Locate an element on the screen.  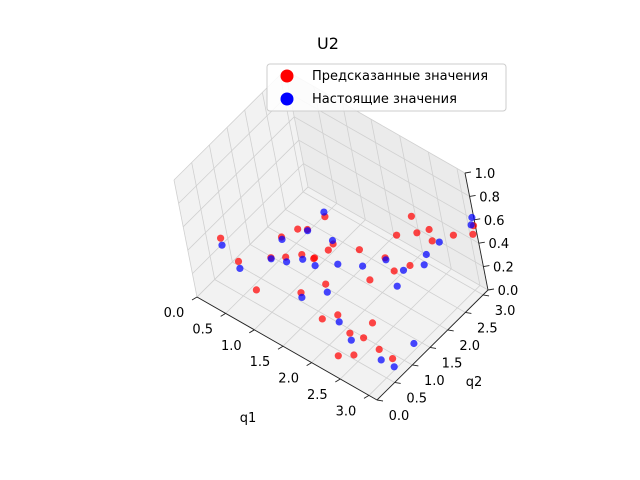
pane-back is located at coordinates (386, 180).